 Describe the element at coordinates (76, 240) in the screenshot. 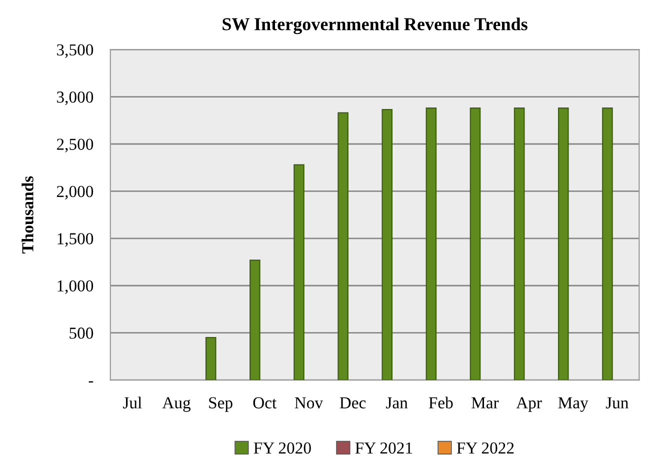

I see `y-tick-label: 1,500` at that location.